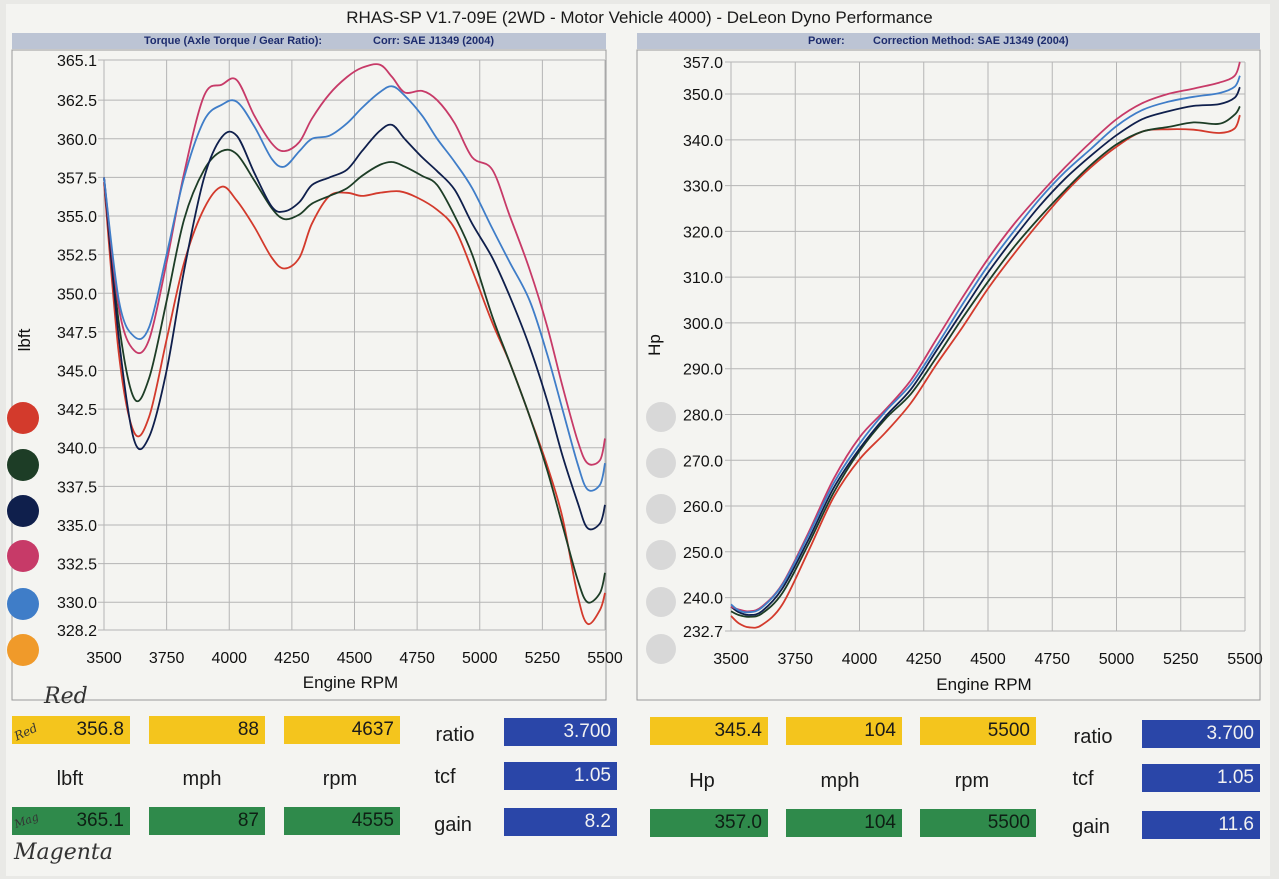 This screenshot has height=879, width=1279. Describe the element at coordinates (988, 659) in the screenshot. I see `power-x-tick-label: 4500` at that location.